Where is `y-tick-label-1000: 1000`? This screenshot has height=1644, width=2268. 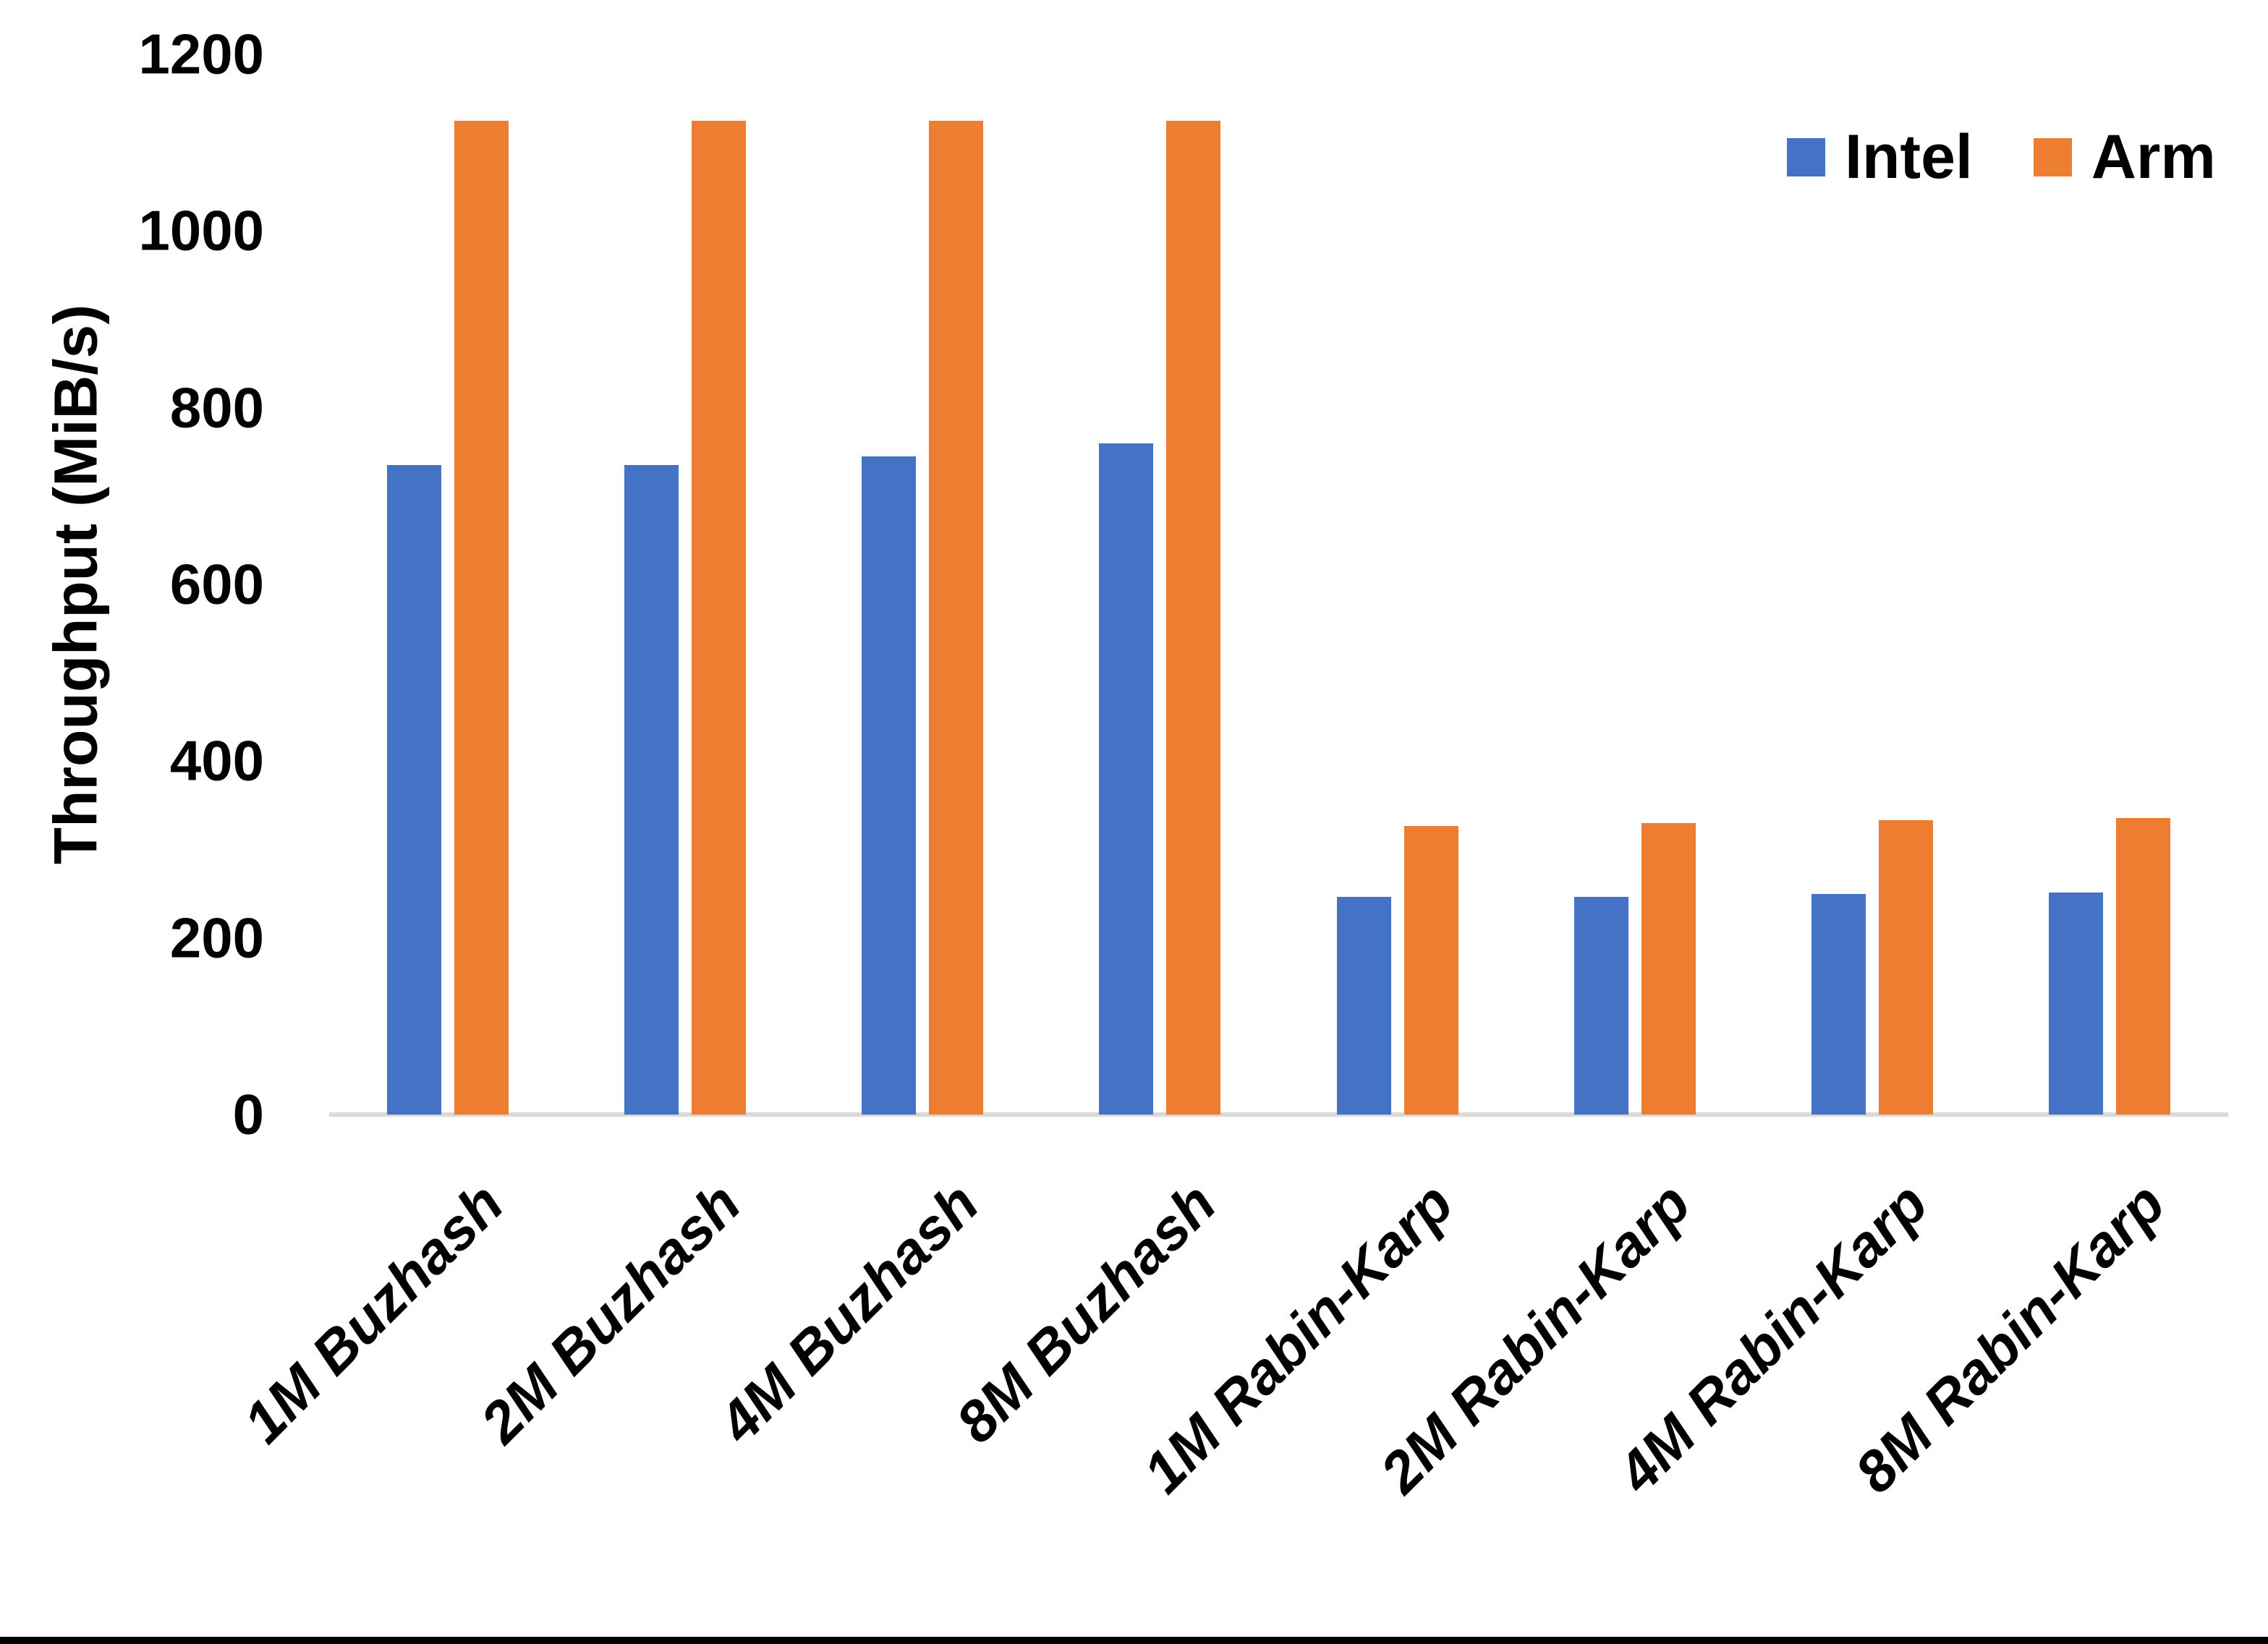
y-tick-label-1000: 1000 is located at coordinates (201, 230).